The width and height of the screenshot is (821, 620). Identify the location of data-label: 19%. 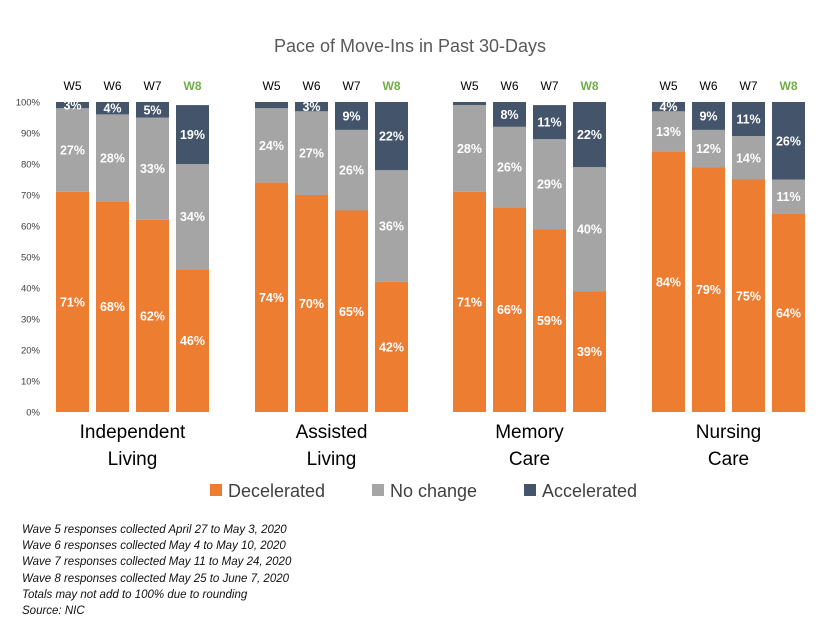
(192, 135).